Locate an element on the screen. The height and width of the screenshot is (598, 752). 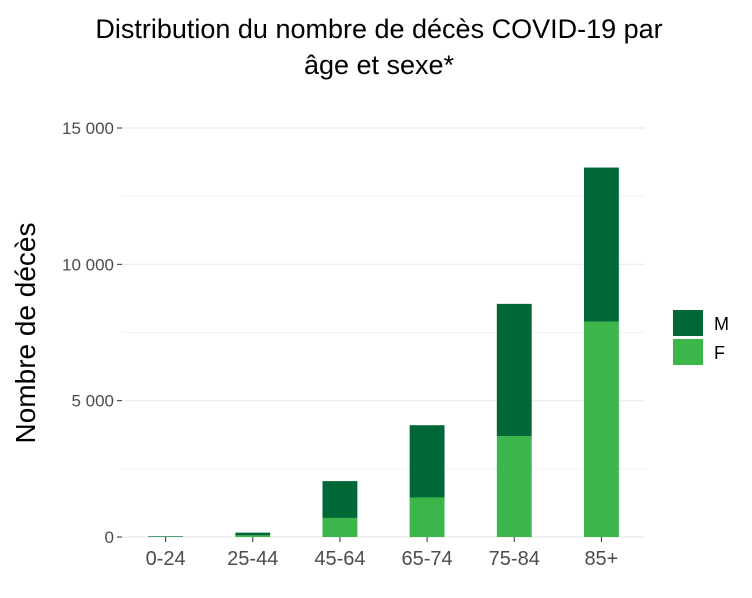
x-tick-label: 75-84 is located at coordinates (514, 559).